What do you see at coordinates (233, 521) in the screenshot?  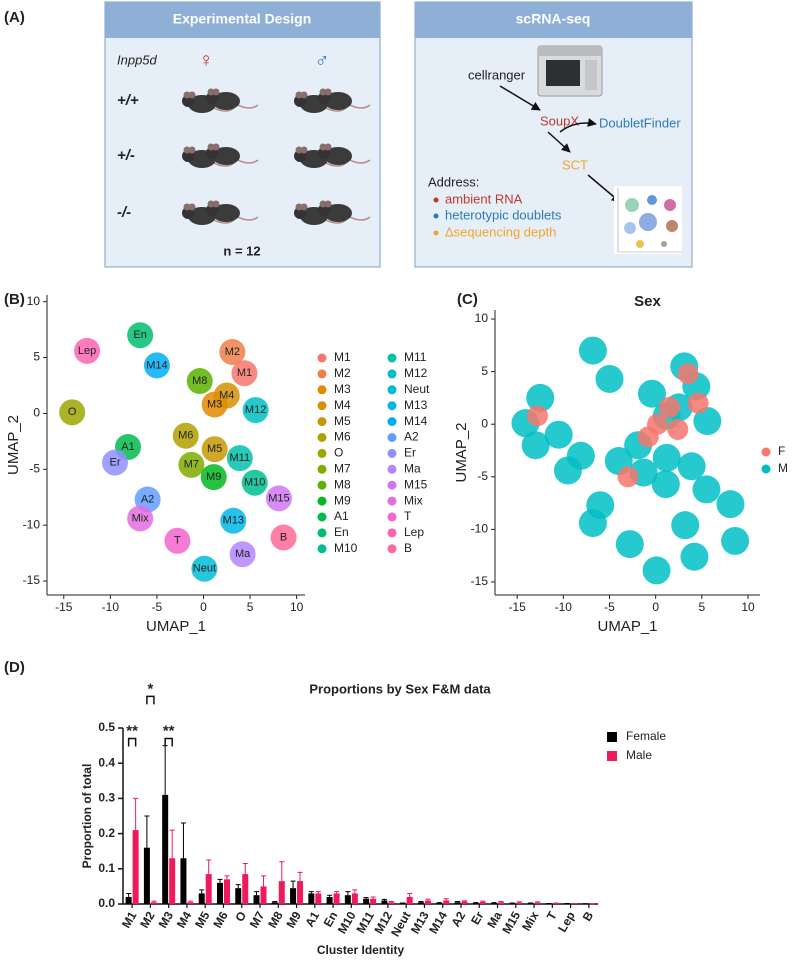 I see `cluster-label: M13` at bounding box center [233, 521].